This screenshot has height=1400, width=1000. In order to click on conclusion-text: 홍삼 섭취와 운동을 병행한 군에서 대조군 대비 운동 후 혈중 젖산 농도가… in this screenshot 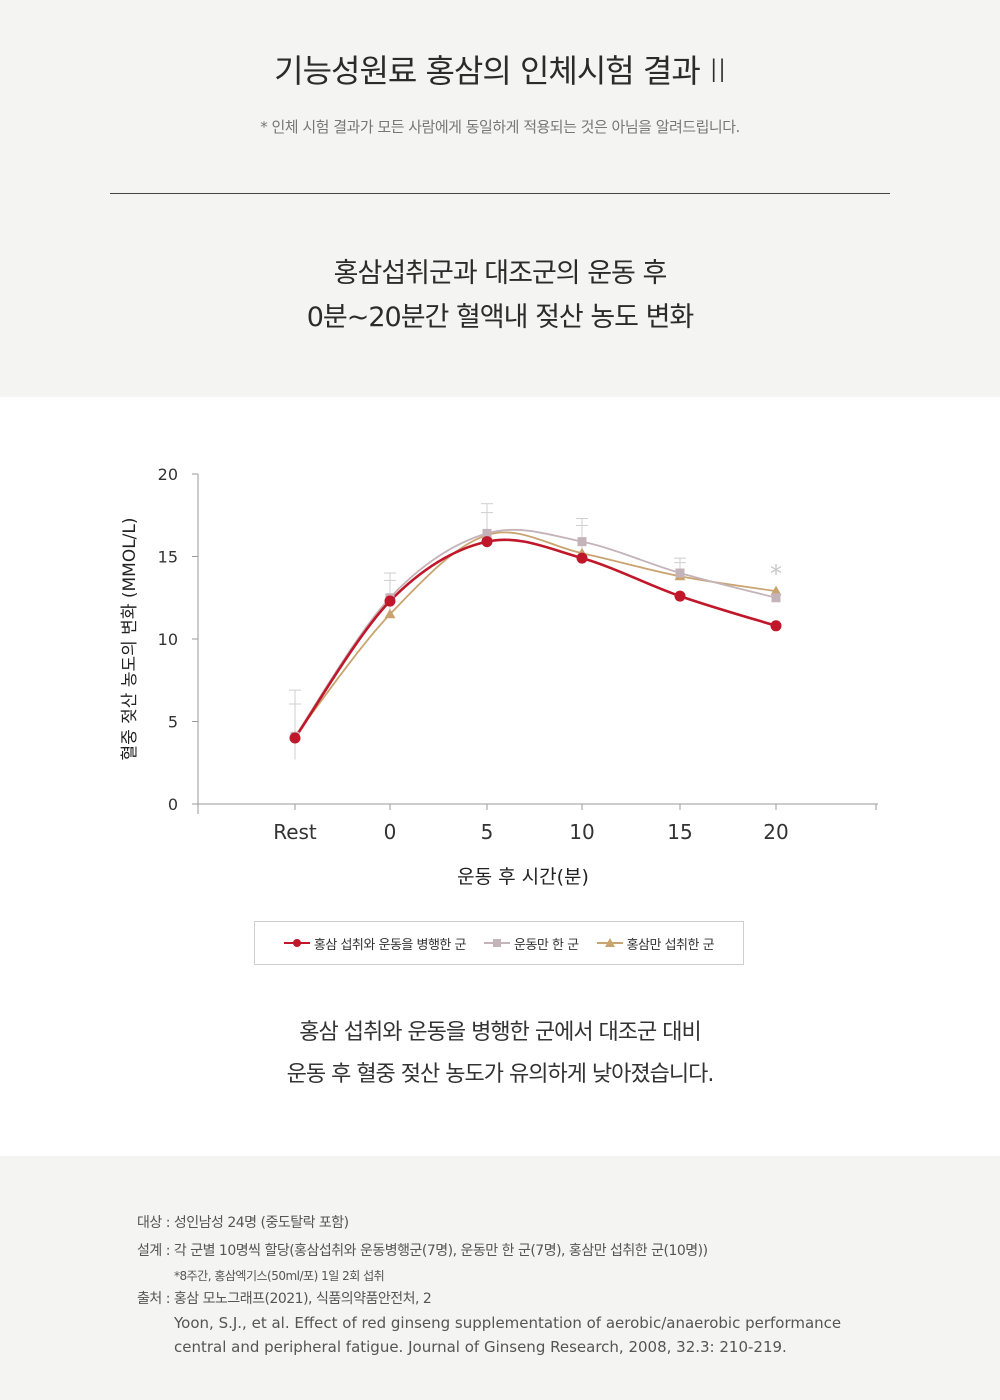, I will do `click(500, 1054)`.